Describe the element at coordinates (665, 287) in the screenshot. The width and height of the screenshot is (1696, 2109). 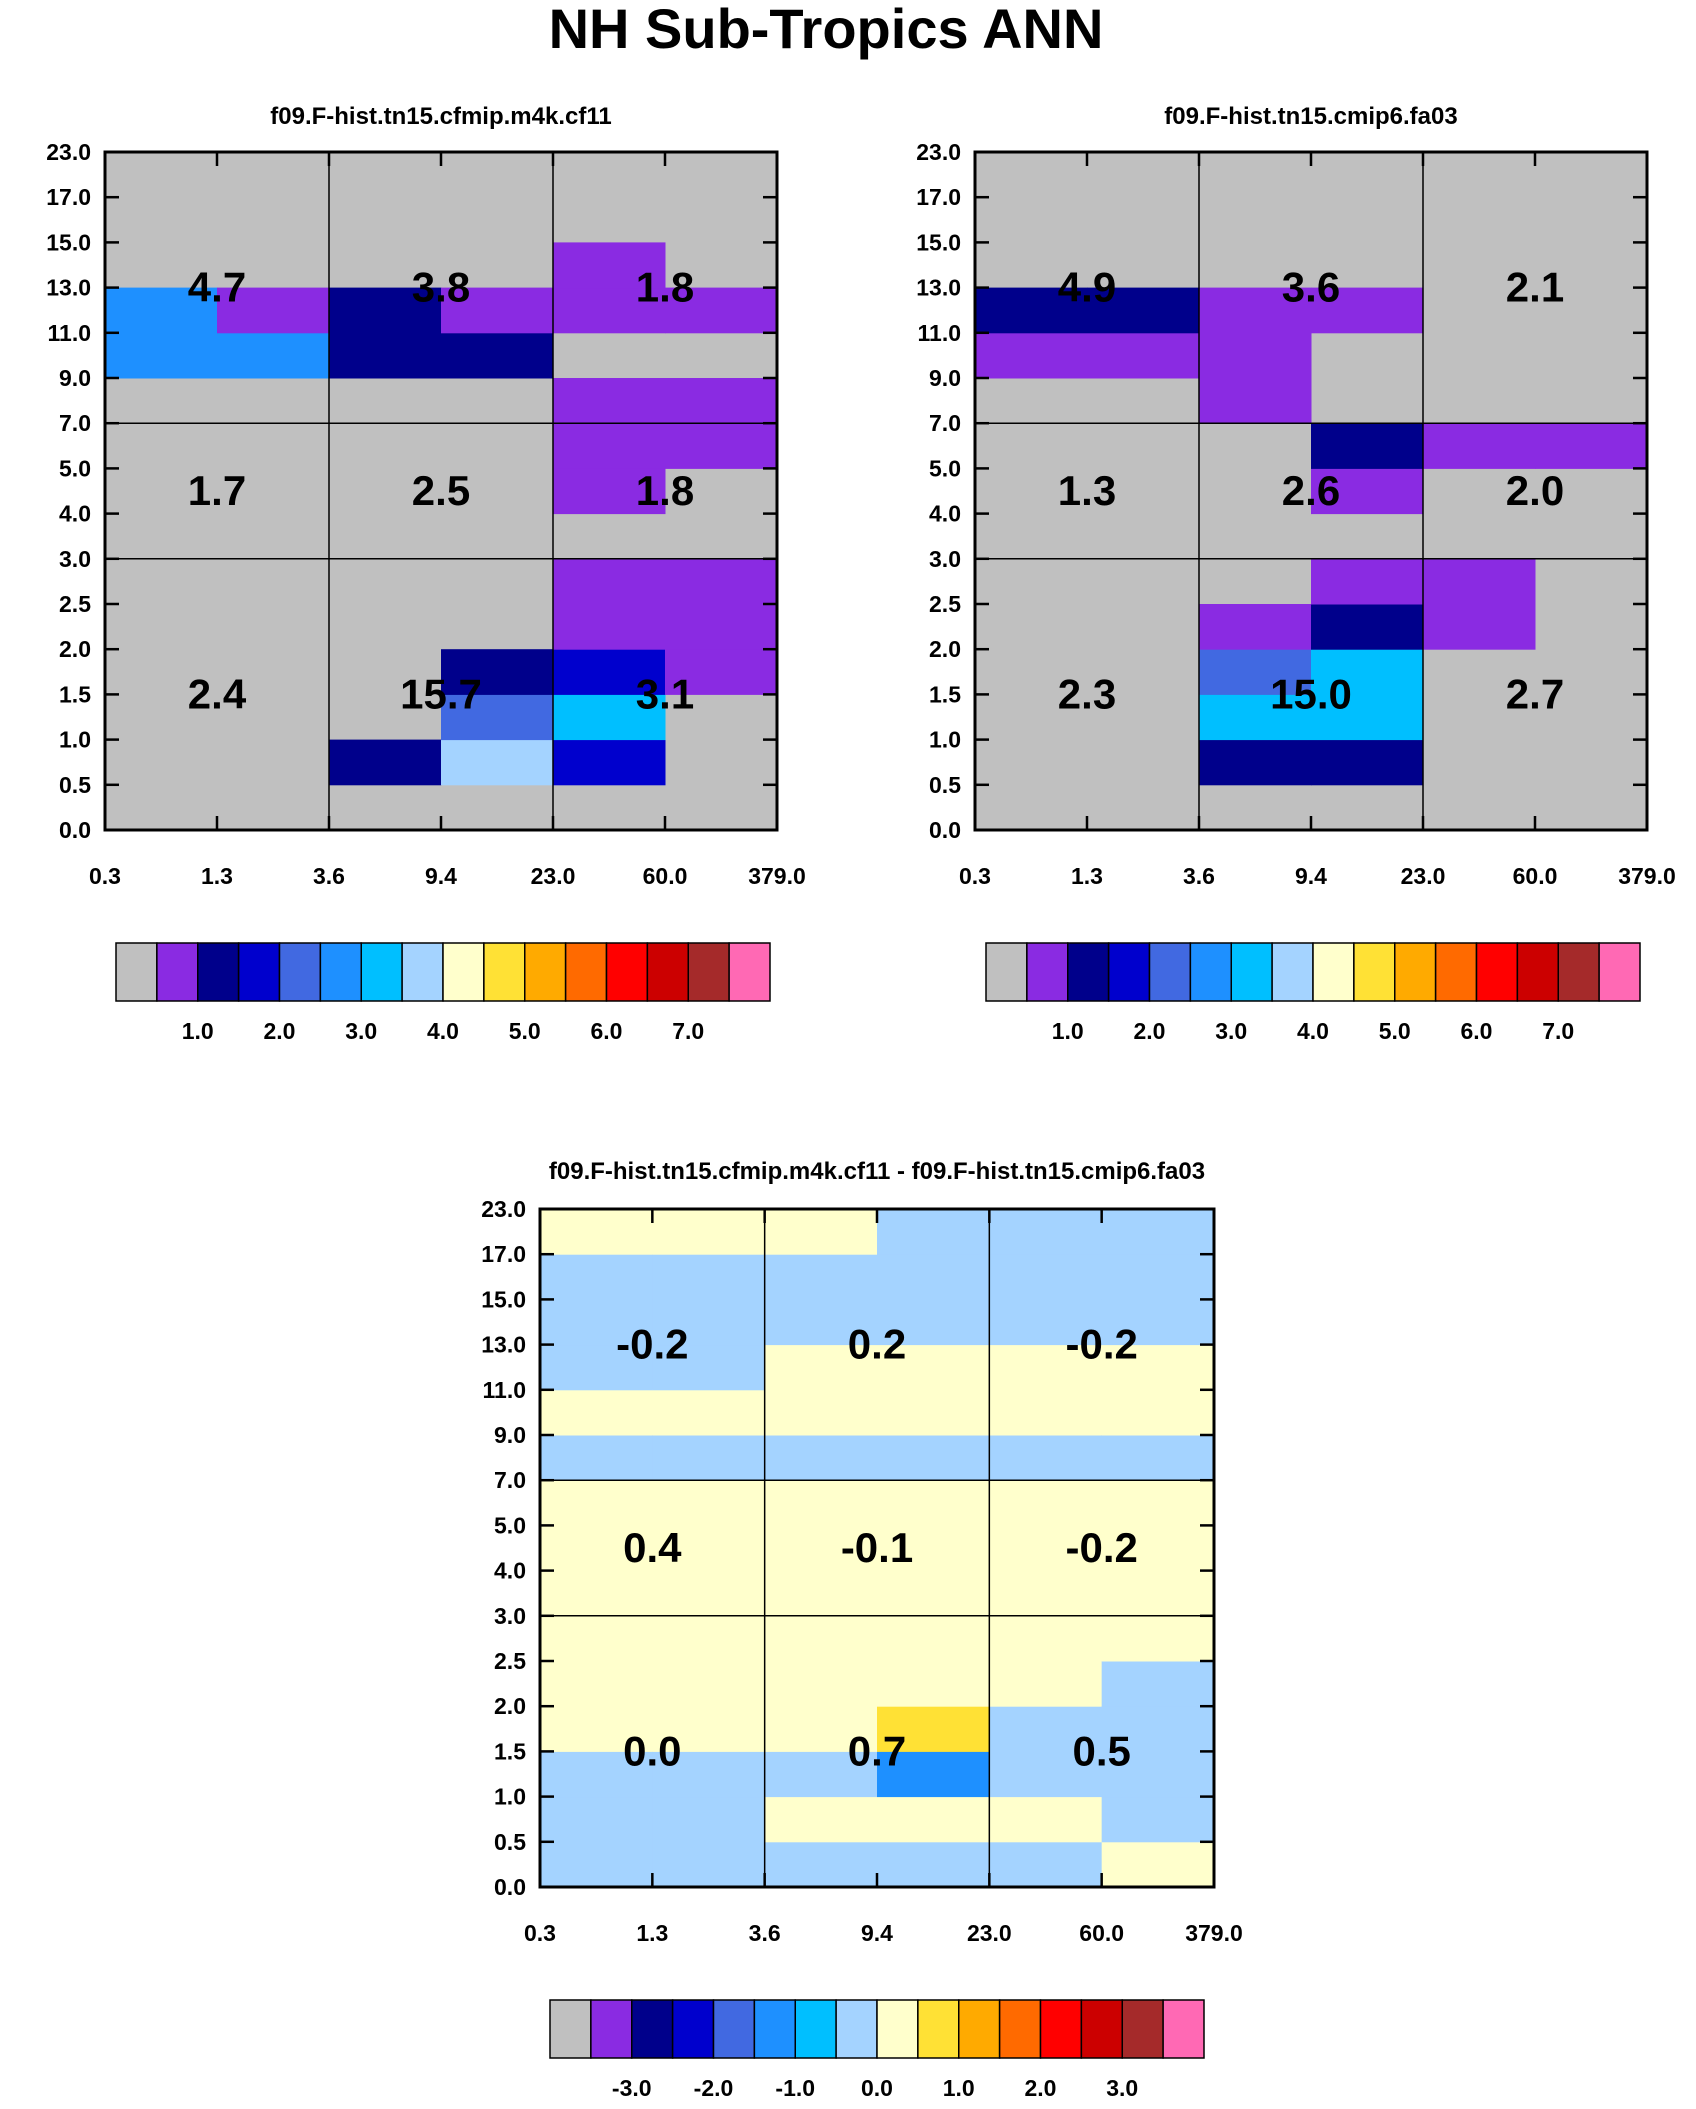
I see `box-value-label: 1.8` at that location.